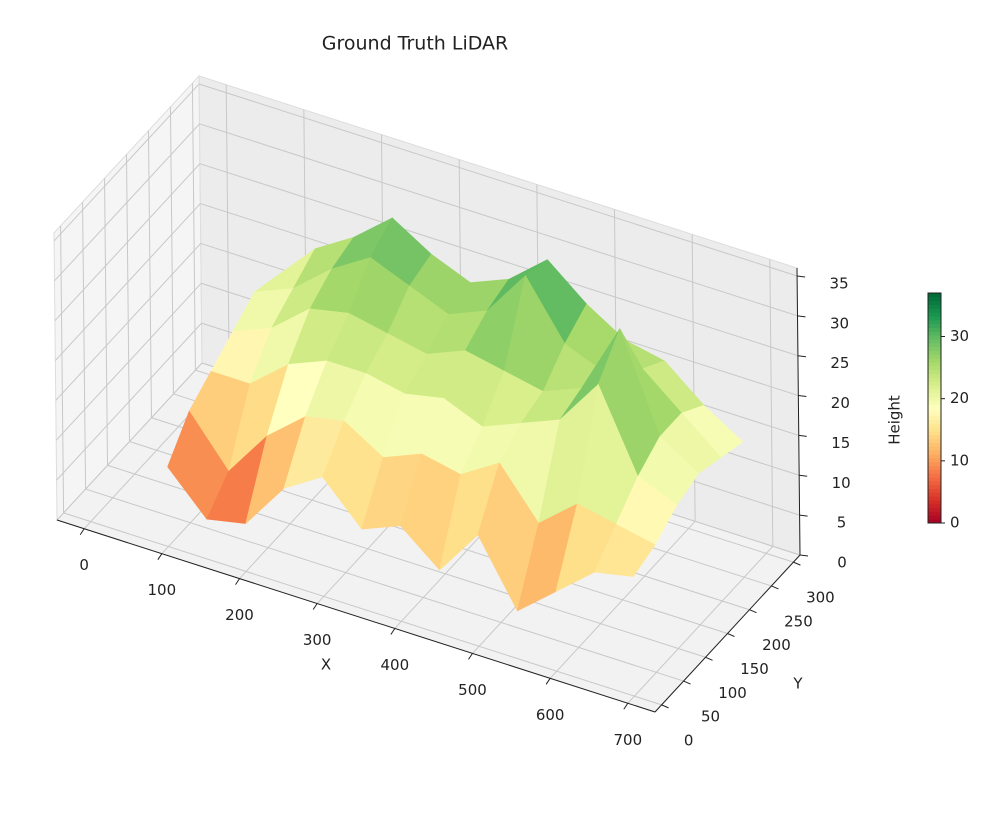 Image resolution: width=988 pixels, height=830 pixels. I want to click on y-tick-label: 200, so click(776, 645).